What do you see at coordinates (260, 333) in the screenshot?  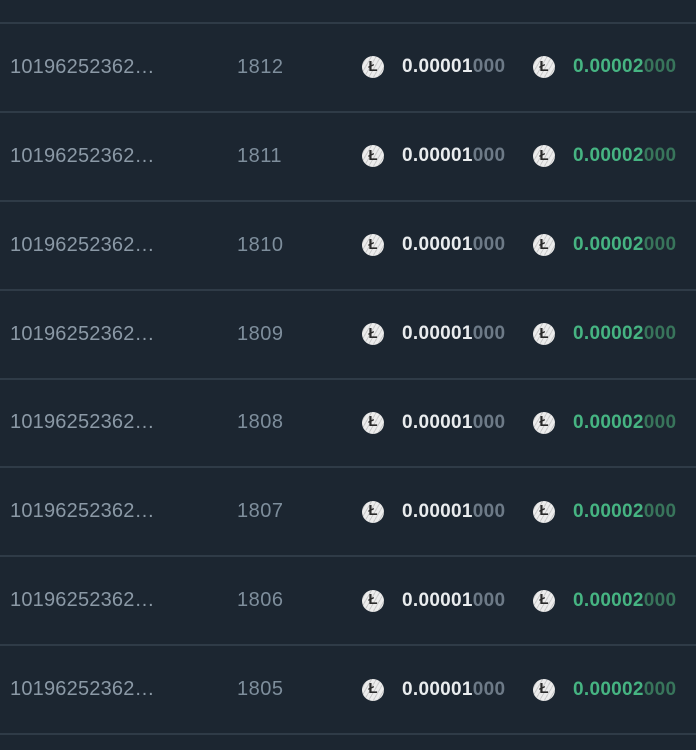 I see `height-value: 1809` at bounding box center [260, 333].